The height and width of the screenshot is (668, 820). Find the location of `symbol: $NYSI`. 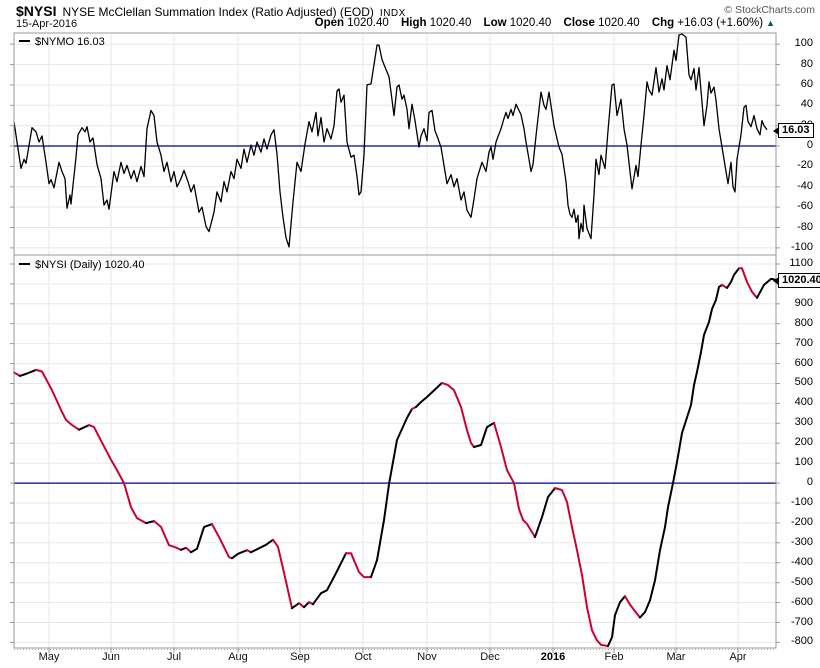

symbol: $NYSI is located at coordinates (36, 11).